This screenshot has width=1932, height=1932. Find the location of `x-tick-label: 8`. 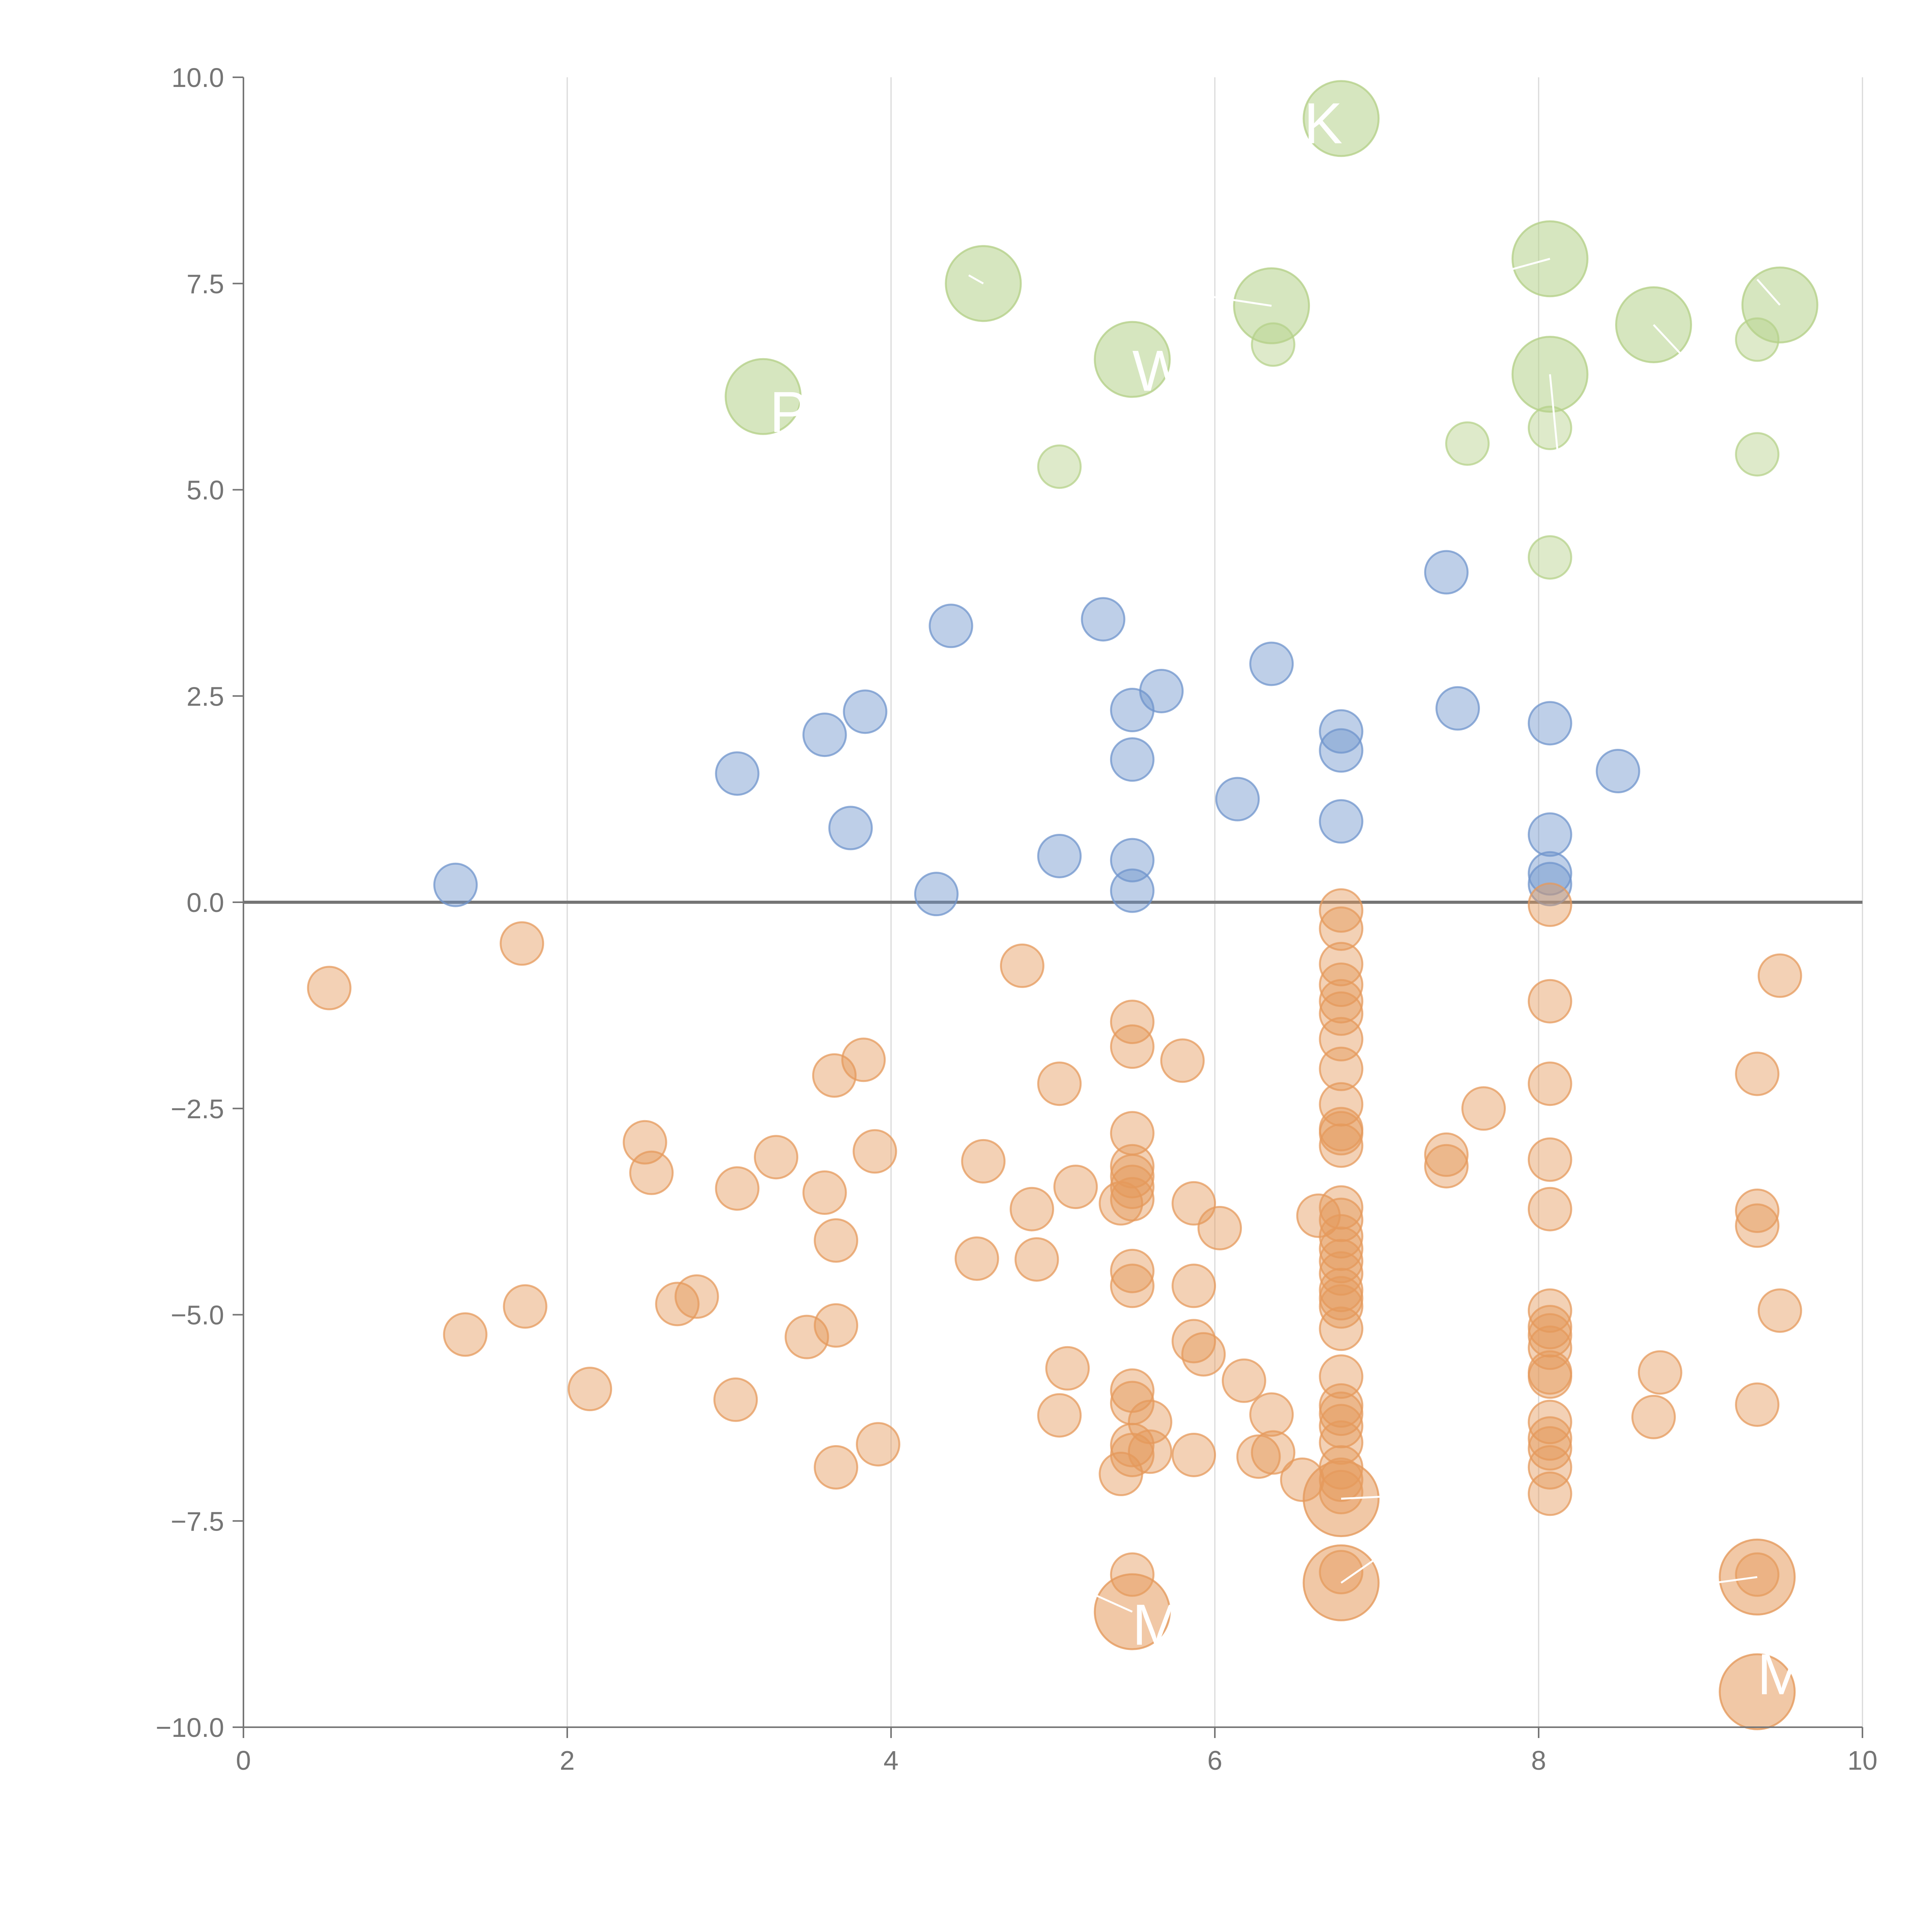

x-tick-label: 8 is located at coordinates (1539, 1760).